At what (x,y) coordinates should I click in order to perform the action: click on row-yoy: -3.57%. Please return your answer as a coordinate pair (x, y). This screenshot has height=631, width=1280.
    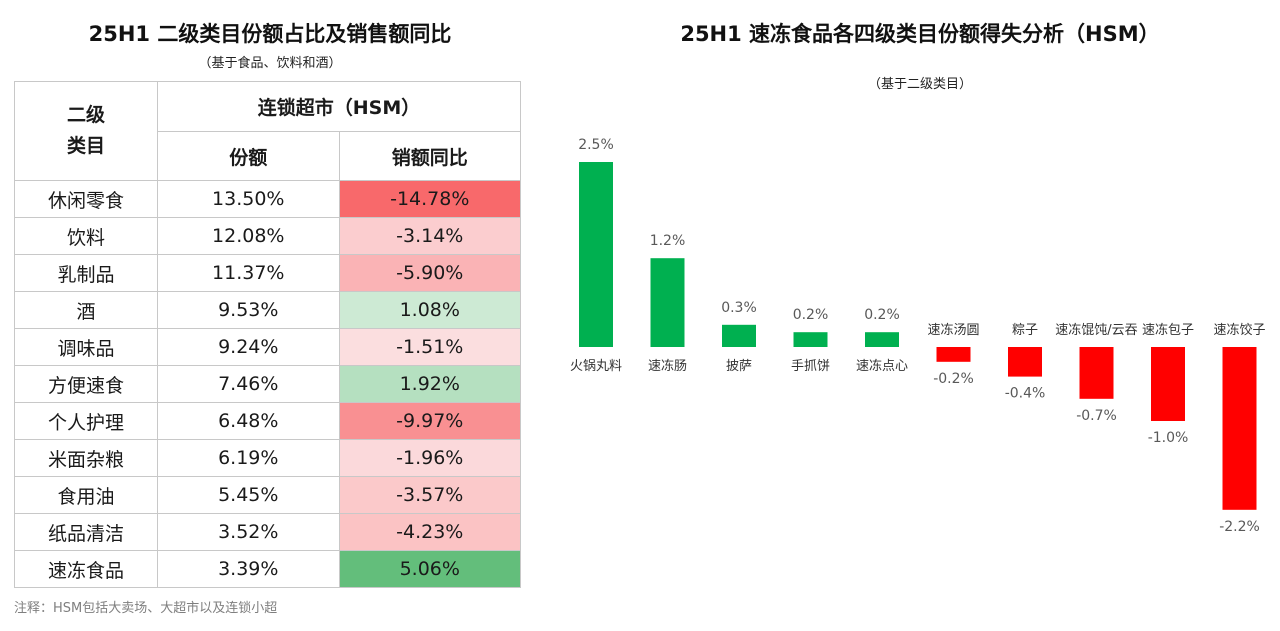
    Looking at the image, I should click on (429, 495).